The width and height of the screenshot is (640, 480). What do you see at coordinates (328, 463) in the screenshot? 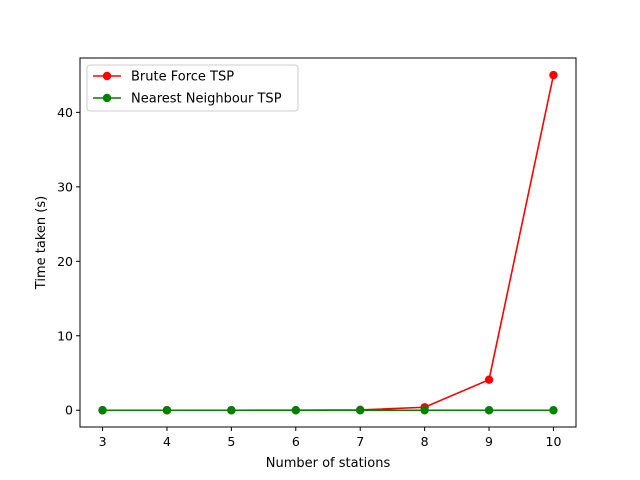
I see `x-axis-label: Number of stations` at bounding box center [328, 463].